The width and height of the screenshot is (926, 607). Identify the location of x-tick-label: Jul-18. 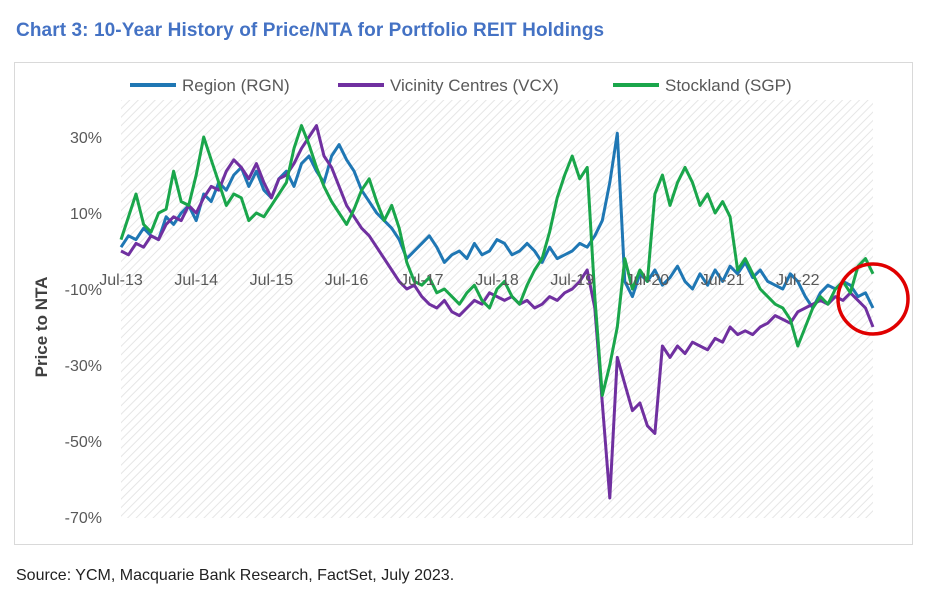
(497, 280).